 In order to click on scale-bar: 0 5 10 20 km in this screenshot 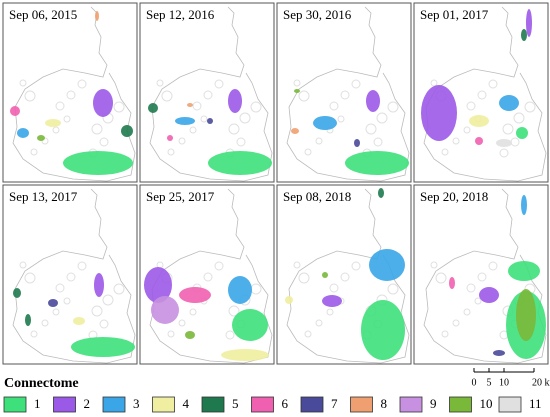, I will do `click(511, 378)`.